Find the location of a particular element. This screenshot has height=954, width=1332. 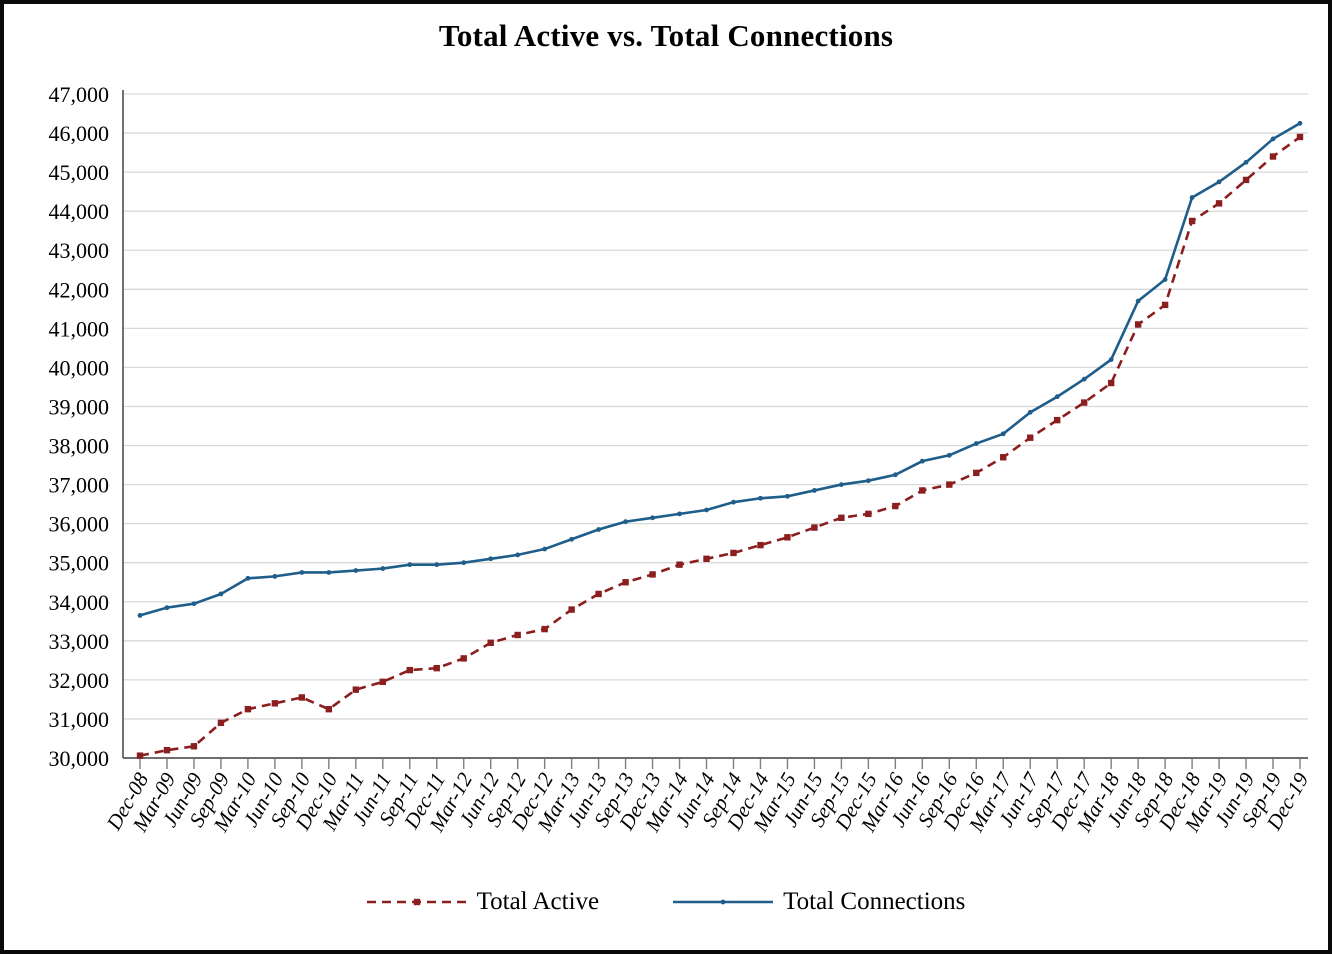

y-tick-label: 47,000 is located at coordinates (79, 94).